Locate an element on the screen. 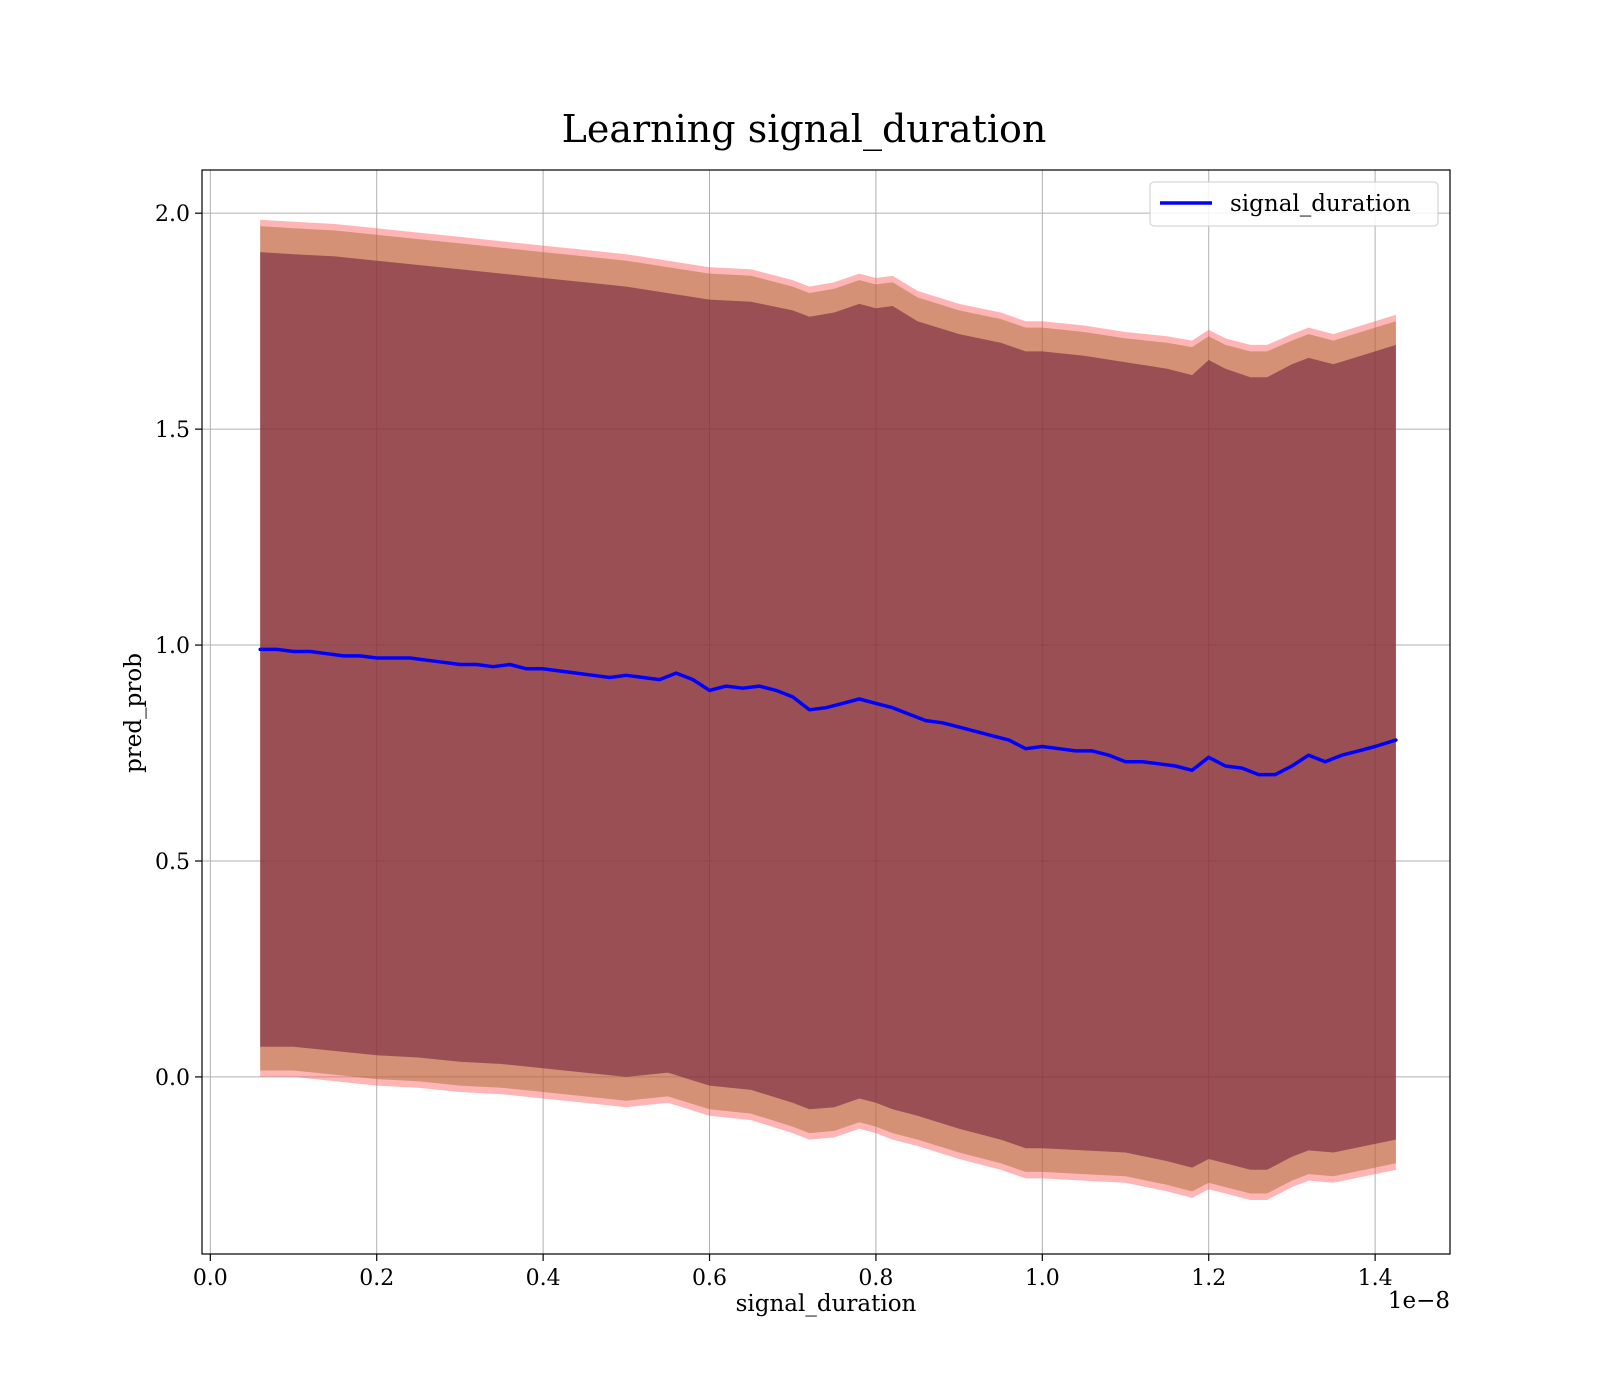 This screenshot has width=1600, height=1400. y-tick-label: 0.5 is located at coordinates (172, 862).